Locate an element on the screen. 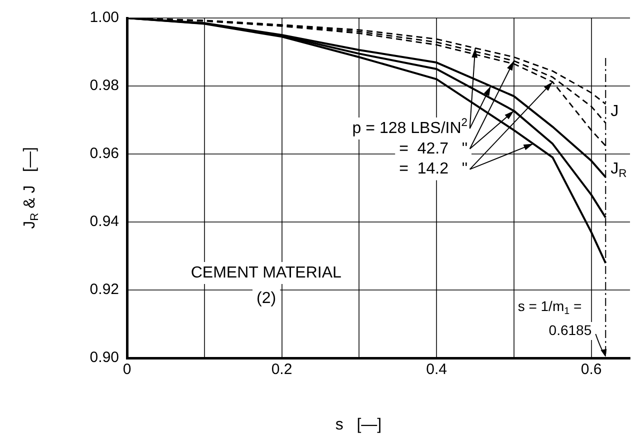  annotation: (2) is located at coordinates (266, 298).